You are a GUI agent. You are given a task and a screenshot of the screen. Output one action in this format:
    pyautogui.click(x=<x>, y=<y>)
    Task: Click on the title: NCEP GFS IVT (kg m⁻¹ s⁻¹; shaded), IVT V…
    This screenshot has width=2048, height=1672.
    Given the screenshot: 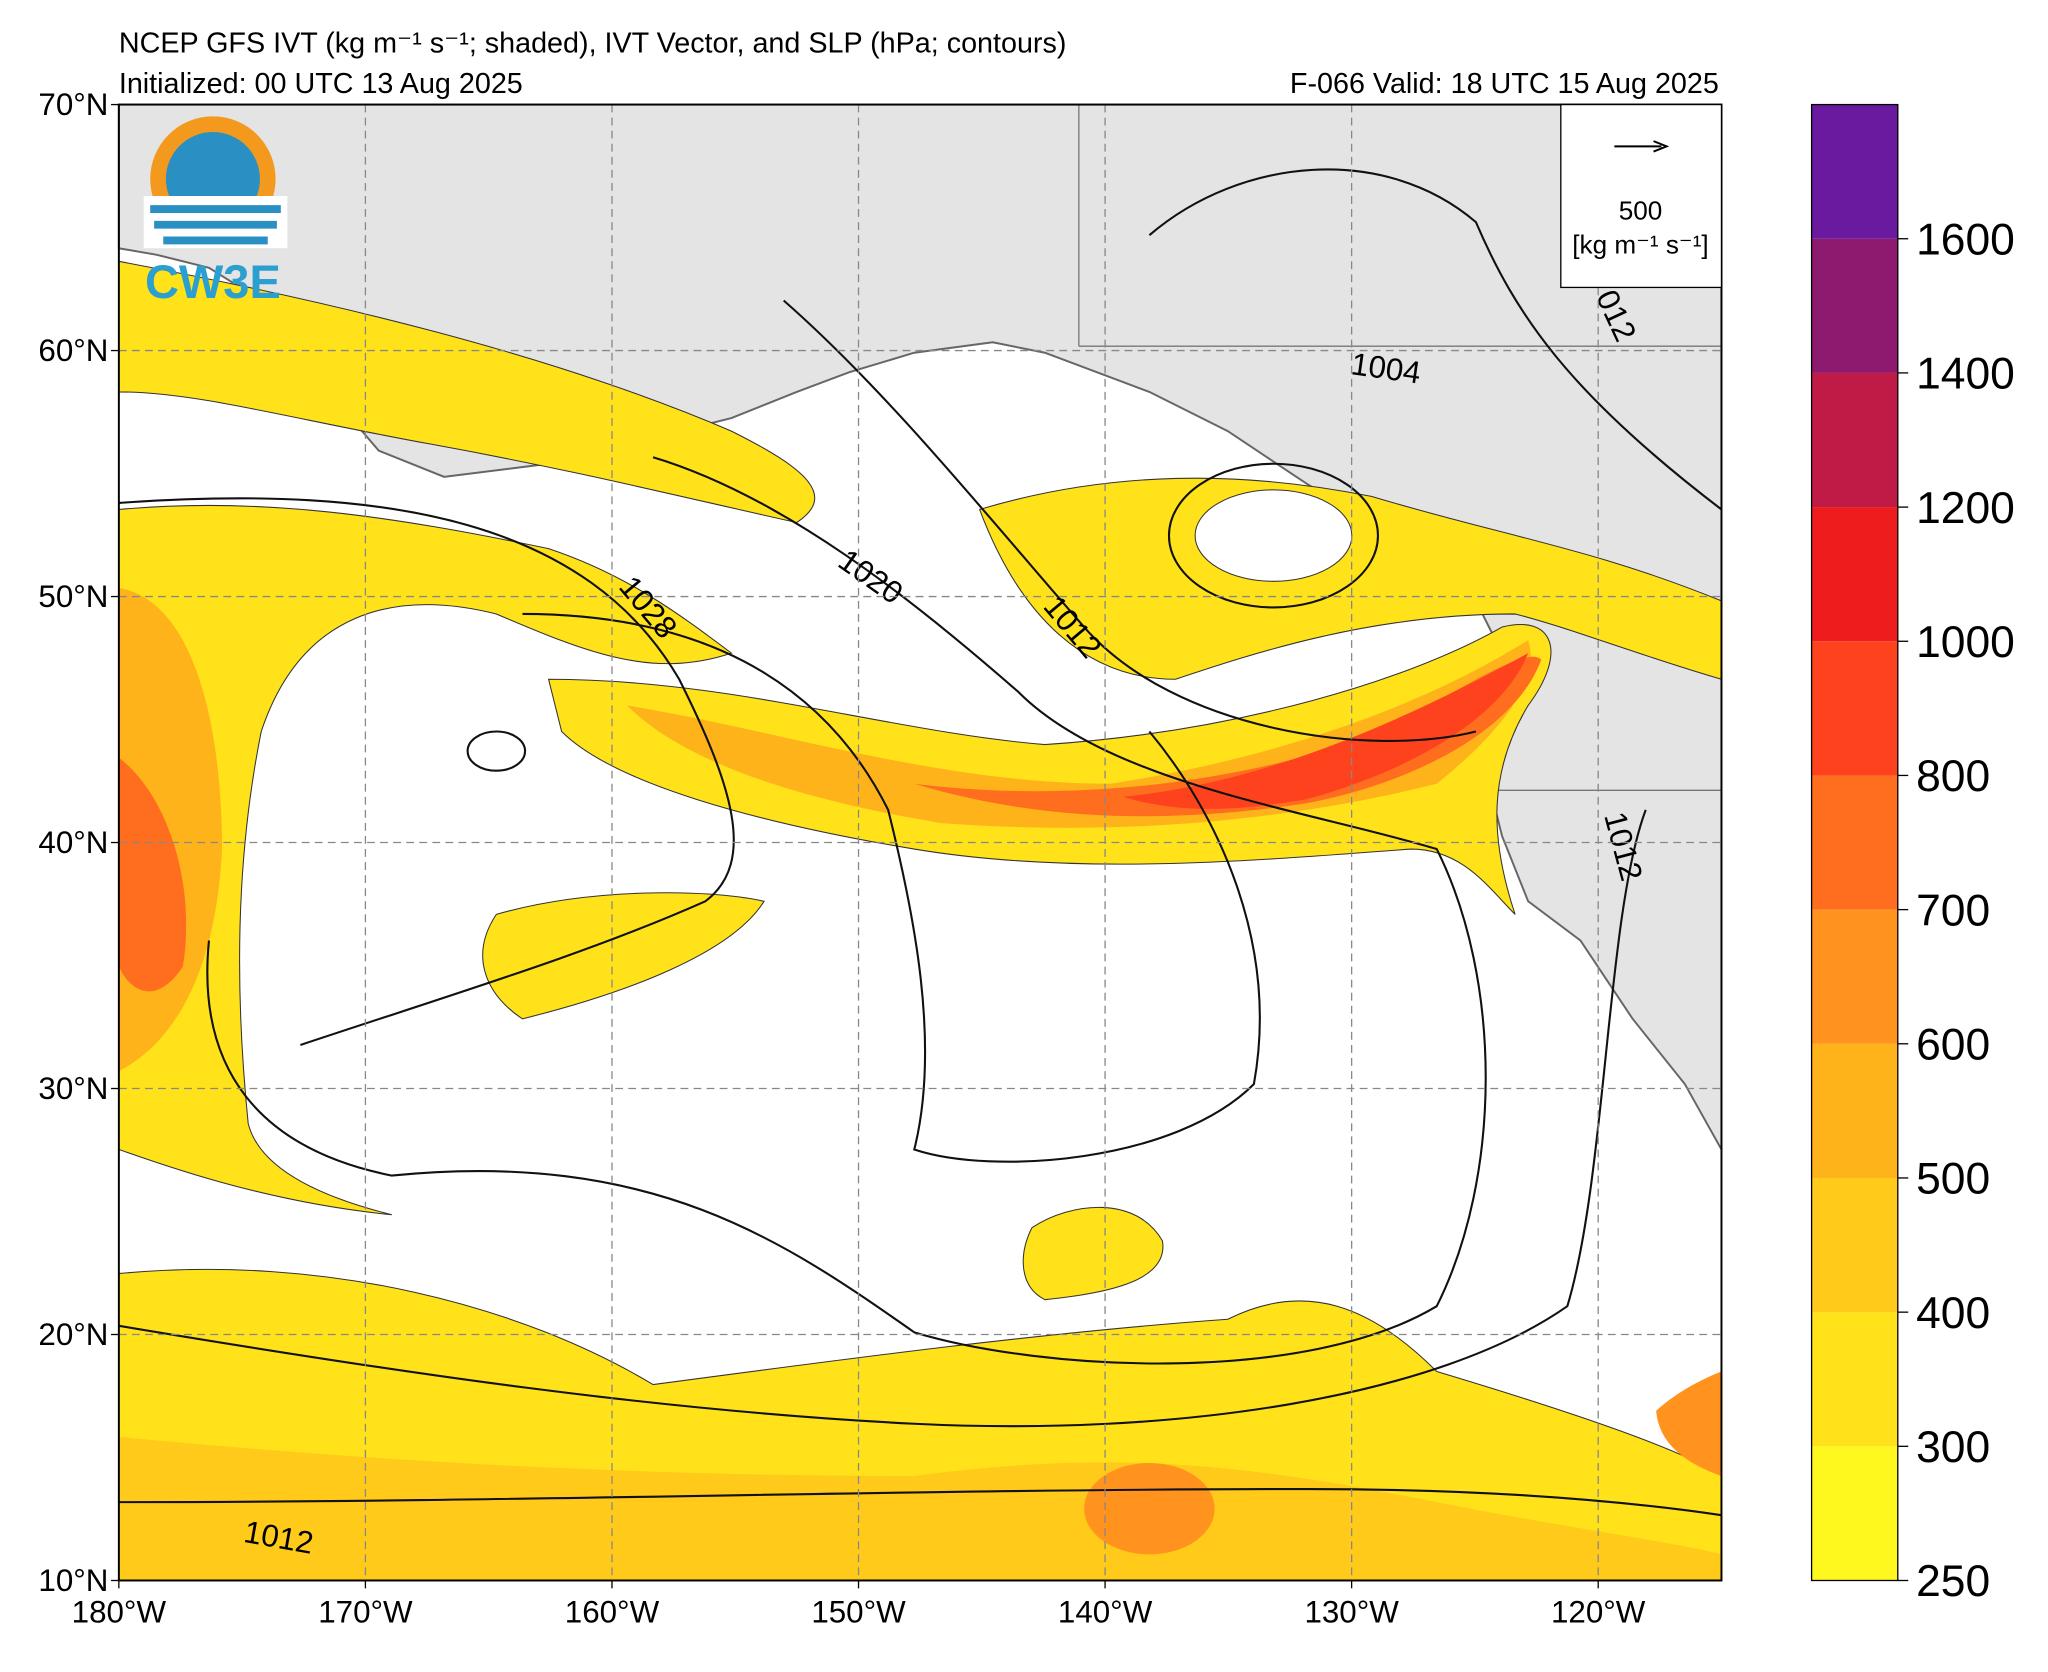 What is the action you would take?
    pyautogui.click(x=593, y=43)
    